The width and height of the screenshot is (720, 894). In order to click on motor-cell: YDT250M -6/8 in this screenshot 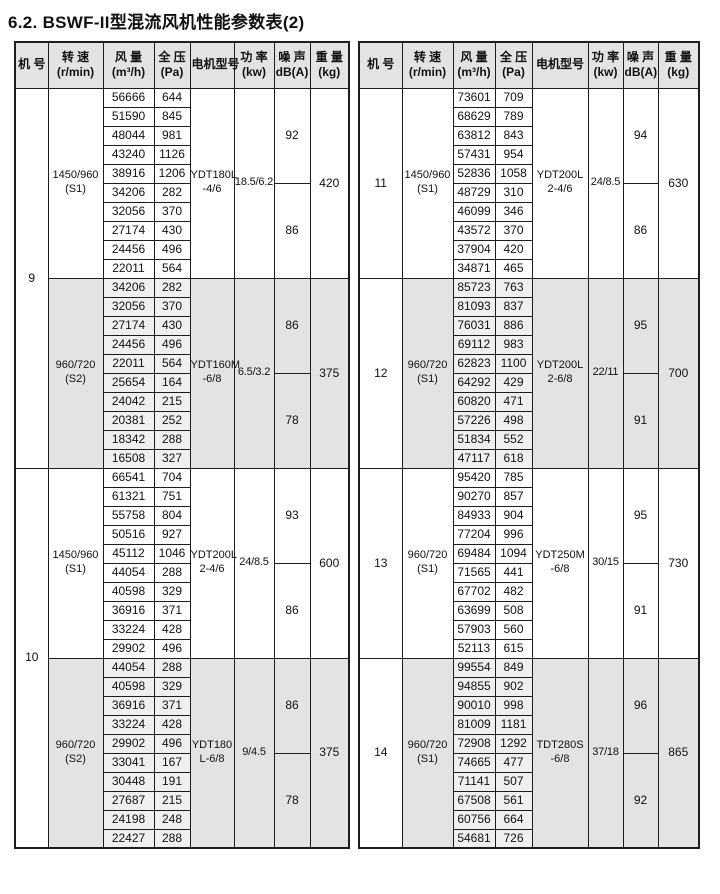, I will do `click(560, 563)`.